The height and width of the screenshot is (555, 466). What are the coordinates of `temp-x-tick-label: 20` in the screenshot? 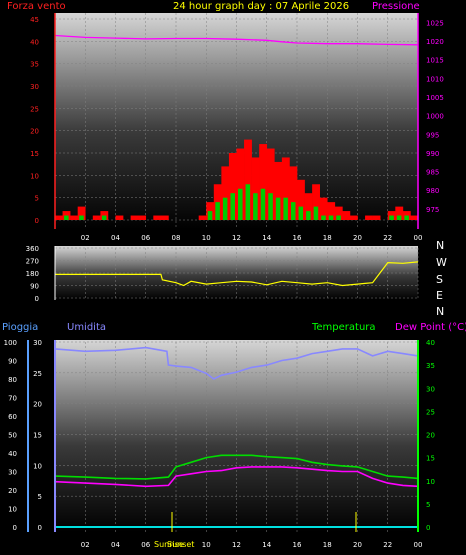 It's located at (357, 545).